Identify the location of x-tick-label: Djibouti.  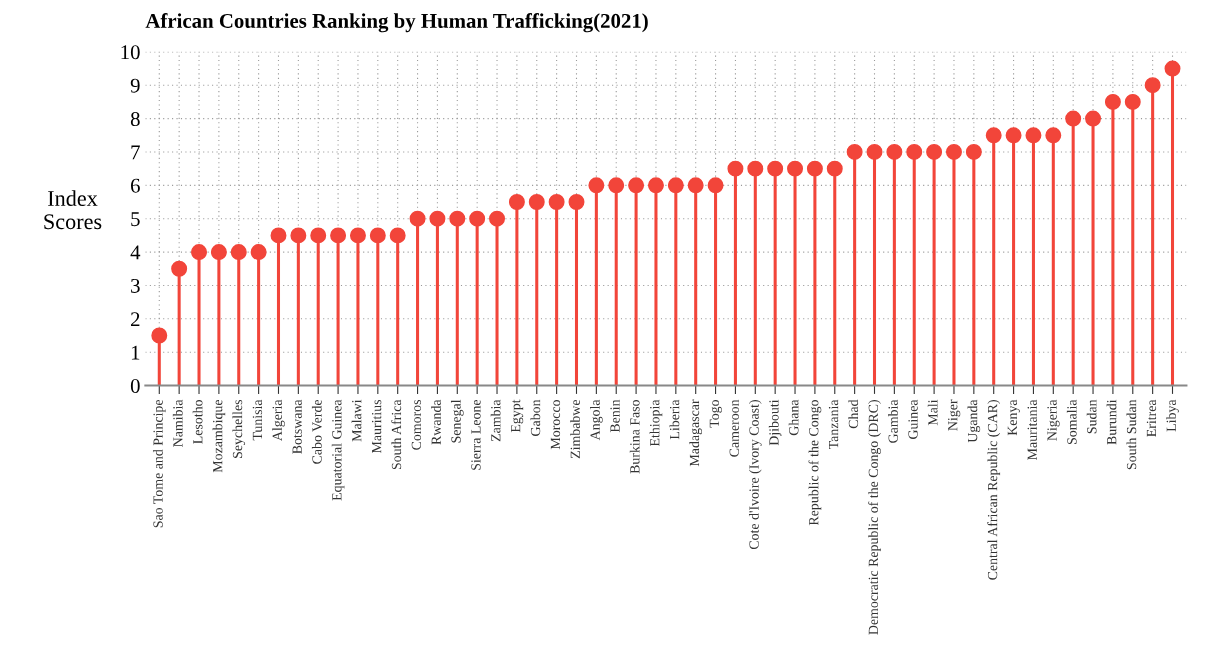
(775, 422).